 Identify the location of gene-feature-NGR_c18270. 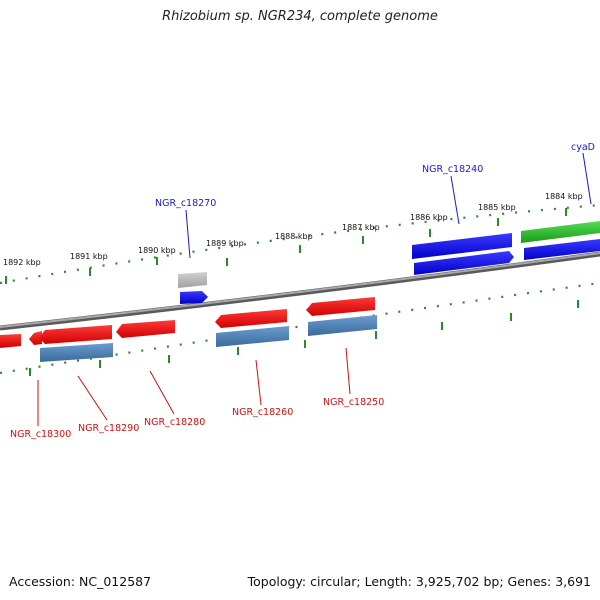
(194, 297).